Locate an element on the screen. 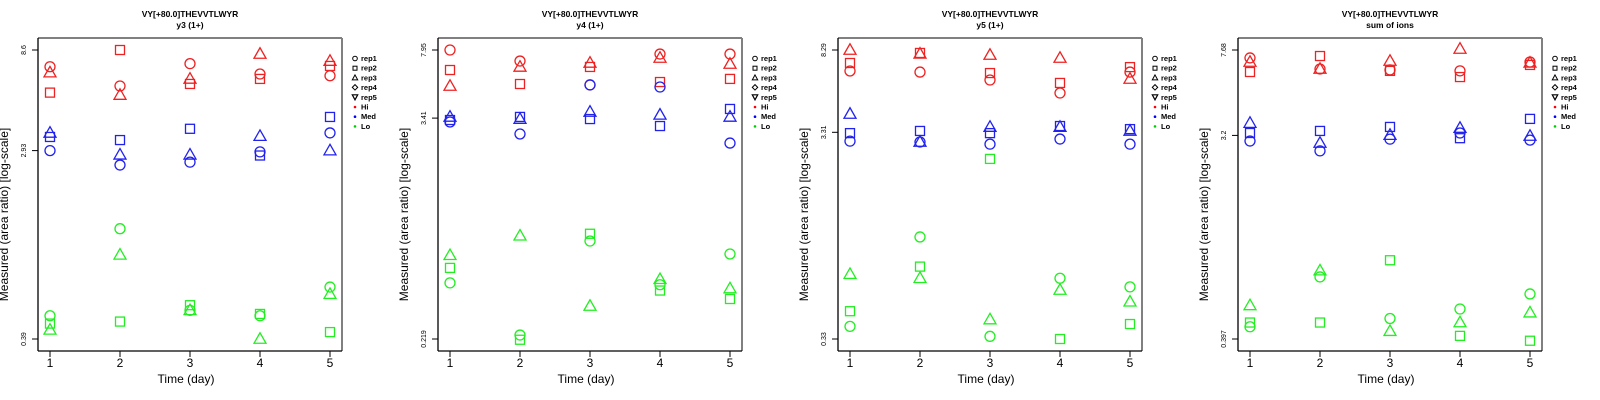  x-axis-label: Time (day) is located at coordinates (586, 379).